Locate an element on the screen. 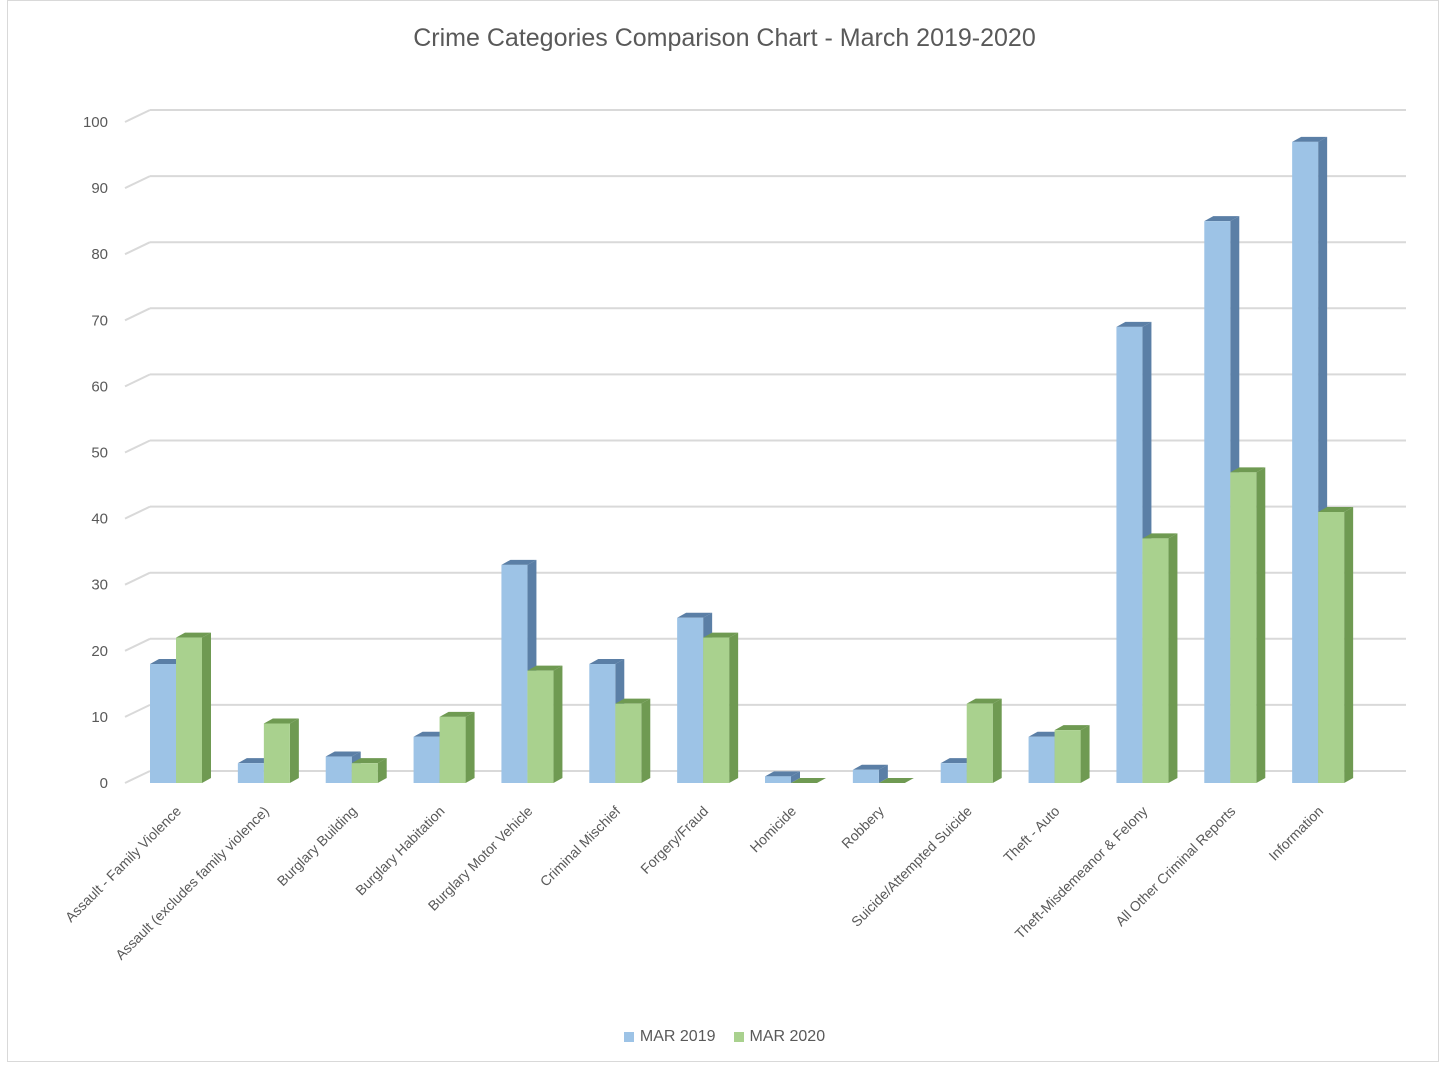 The image size is (1449, 1067). y-tick-label: 30 is located at coordinates (99, 585).